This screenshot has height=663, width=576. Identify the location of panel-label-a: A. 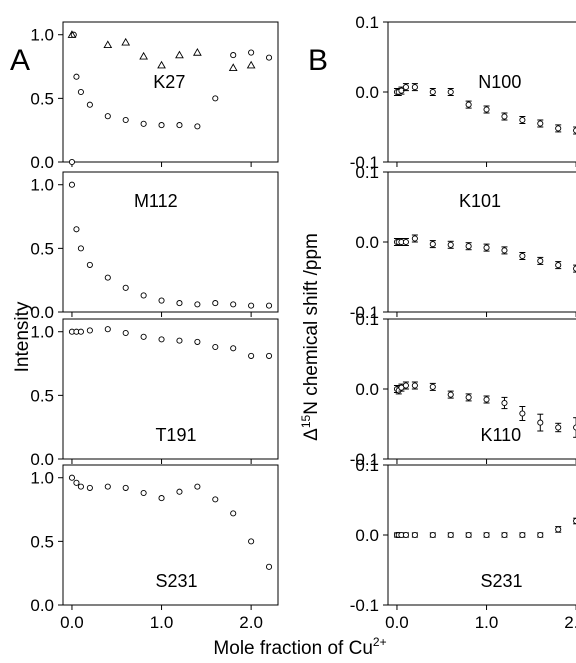
(20, 60).